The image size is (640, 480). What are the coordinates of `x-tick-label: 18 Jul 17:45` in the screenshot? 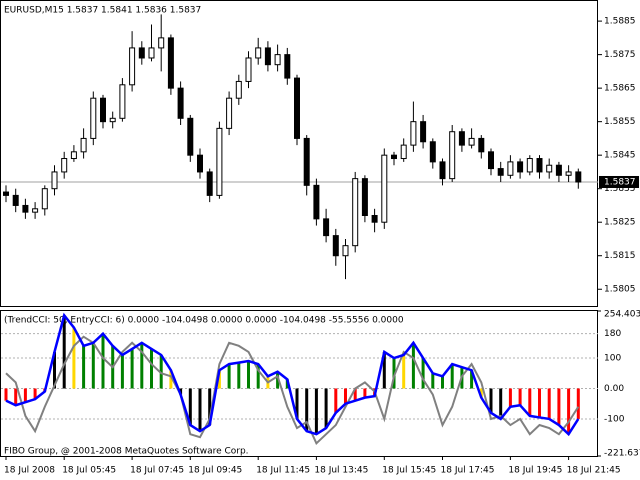 It's located at (468, 471).